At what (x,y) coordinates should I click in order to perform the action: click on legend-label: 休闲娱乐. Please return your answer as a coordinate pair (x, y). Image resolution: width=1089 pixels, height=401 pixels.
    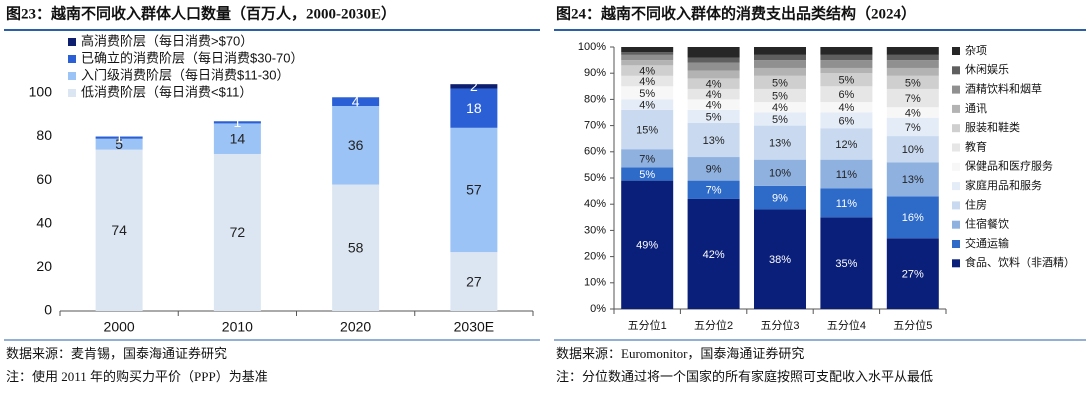
    Looking at the image, I should click on (987, 69).